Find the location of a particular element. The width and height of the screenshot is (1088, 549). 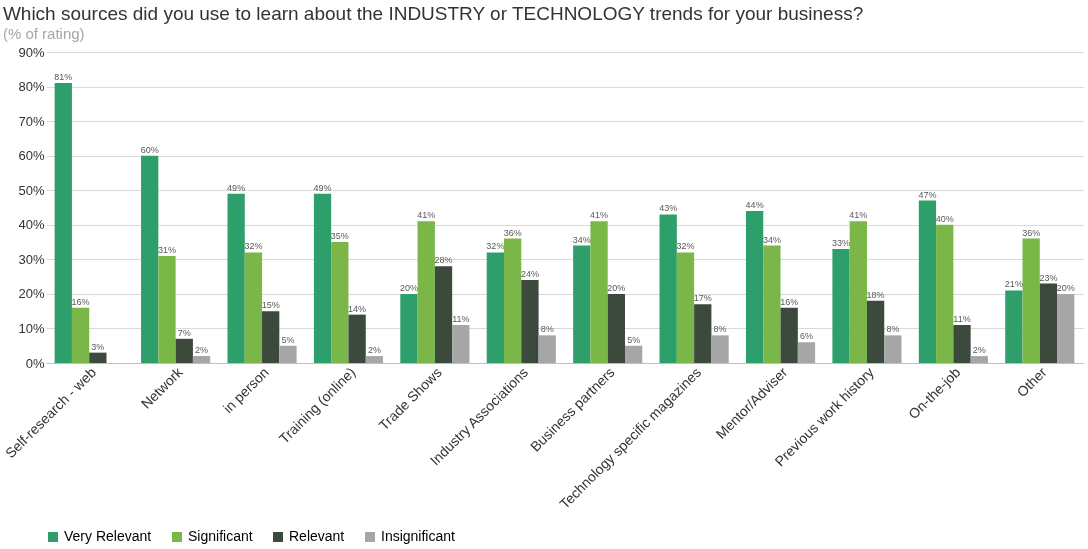

data-label: 21% is located at coordinates (1013, 284).